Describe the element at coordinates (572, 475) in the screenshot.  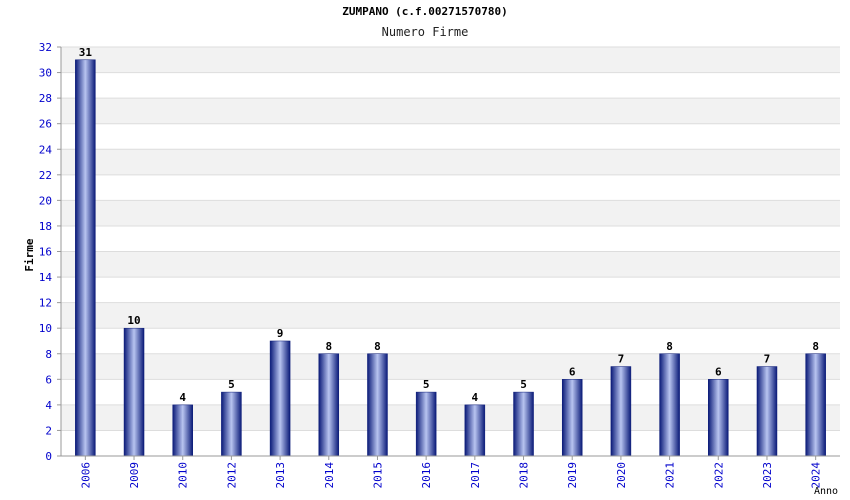
I see `x-tick-label: 2019` at that location.